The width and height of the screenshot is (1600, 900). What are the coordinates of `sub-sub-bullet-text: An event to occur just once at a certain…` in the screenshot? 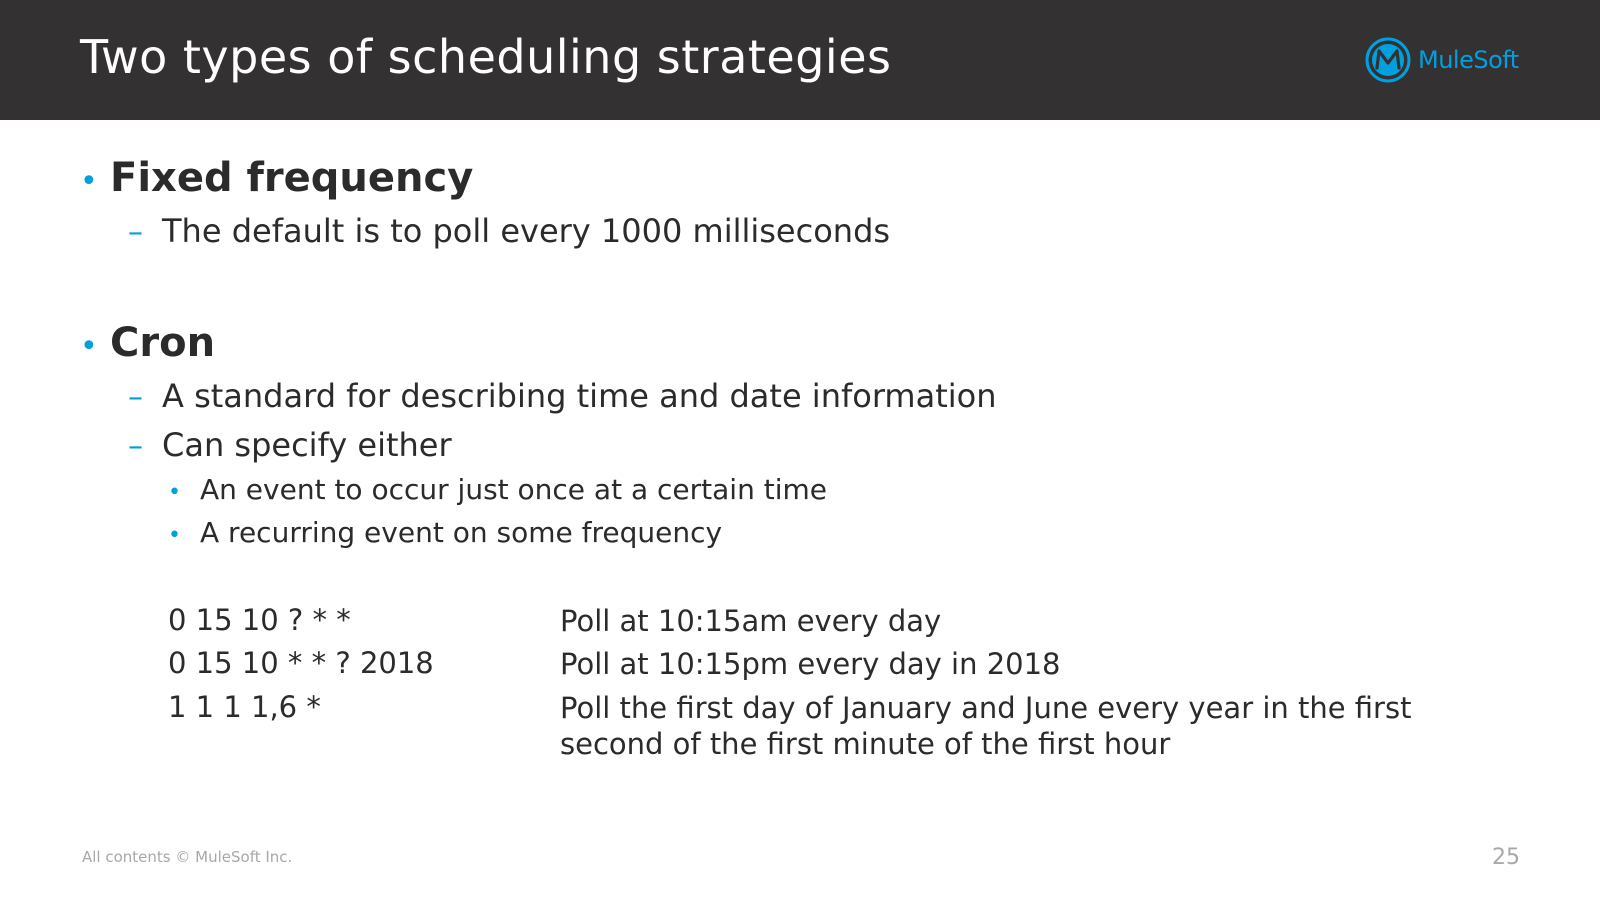 It's located at (513, 489).